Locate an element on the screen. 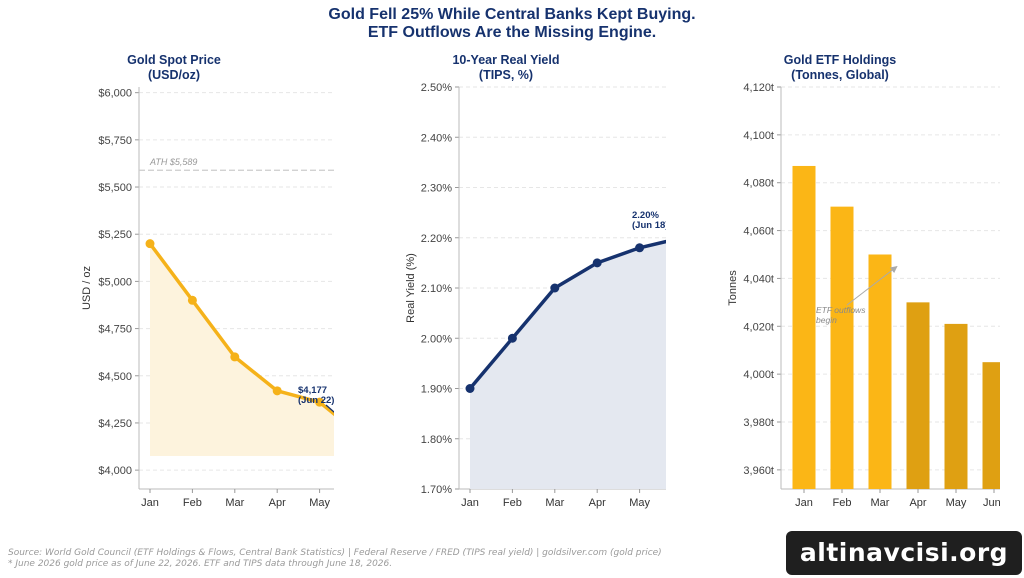 The width and height of the screenshot is (1024, 578). annotation-text-line-2: begin is located at coordinates (826, 320).